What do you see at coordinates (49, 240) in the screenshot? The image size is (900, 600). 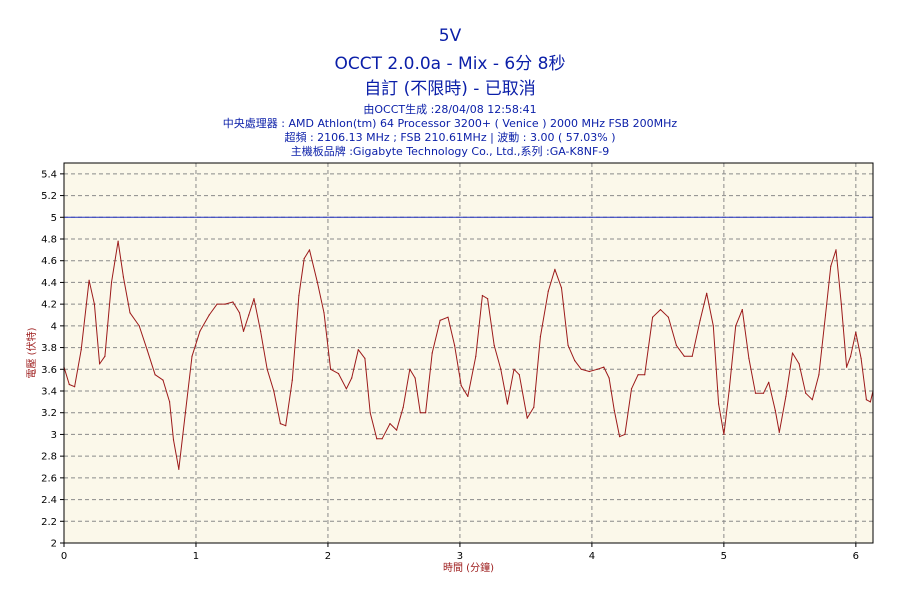 I see `y-tick-label: 4.8` at bounding box center [49, 240].